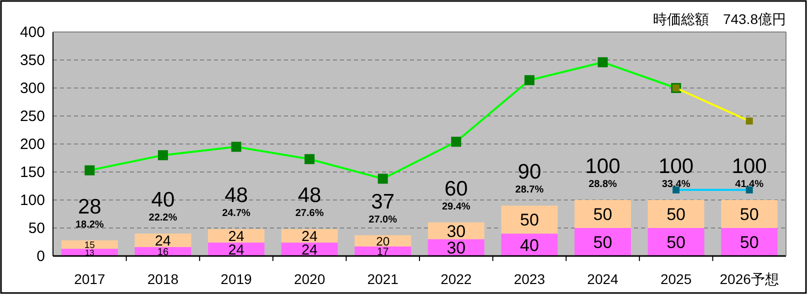 The image size is (808, 295). Describe the element at coordinates (32, 32) in the screenshot. I see `y-tick-label: 400` at that location.